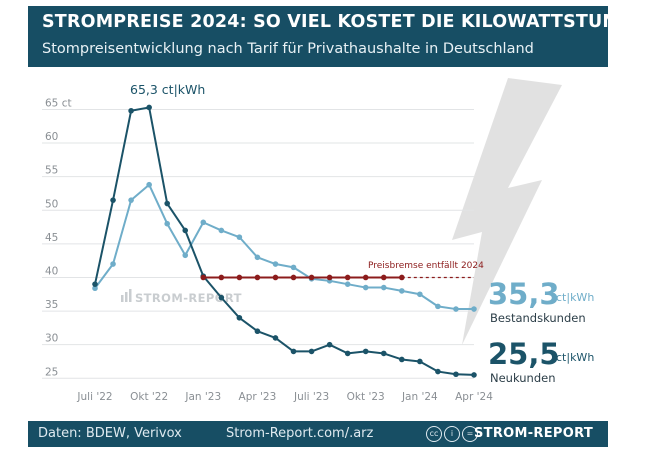  Describe the element at coordinates (51, 339) in the screenshot. I see `y-tick-label: 30` at that location.